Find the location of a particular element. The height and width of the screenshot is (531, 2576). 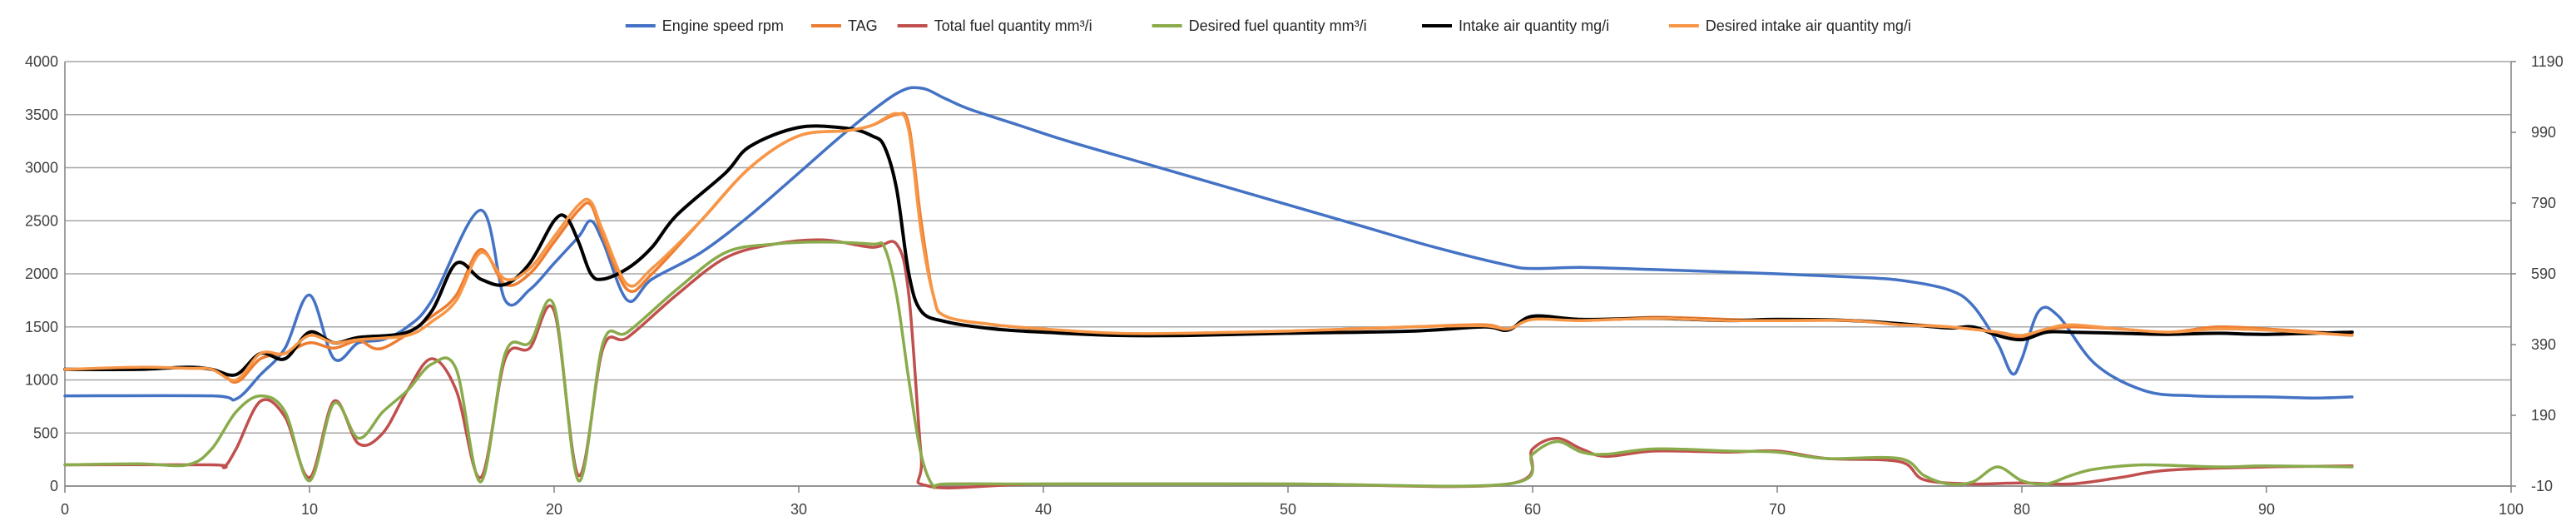

legend-label: TAG is located at coordinates (863, 25).